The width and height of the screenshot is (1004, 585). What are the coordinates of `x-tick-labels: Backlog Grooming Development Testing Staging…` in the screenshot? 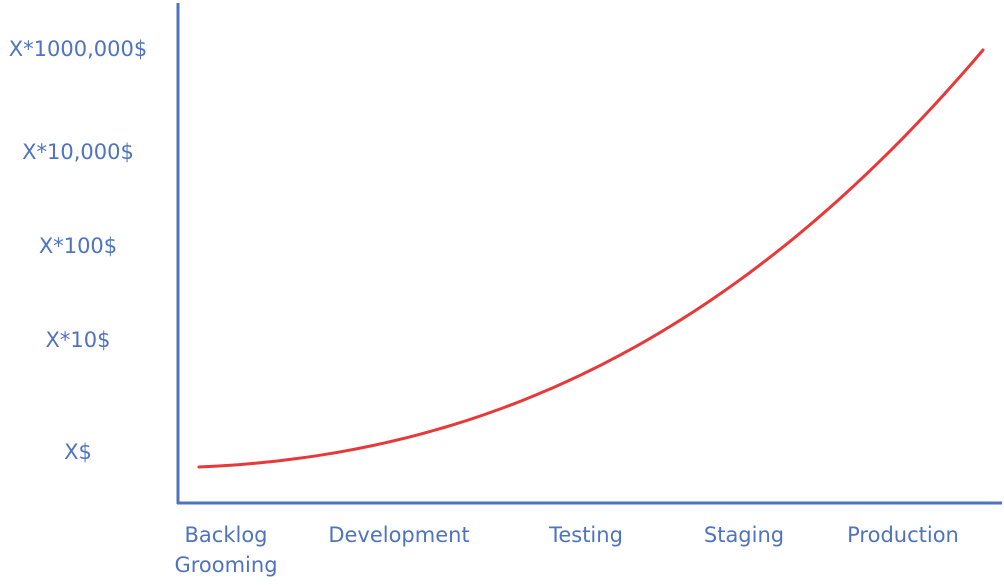 It's located at (566, 550).